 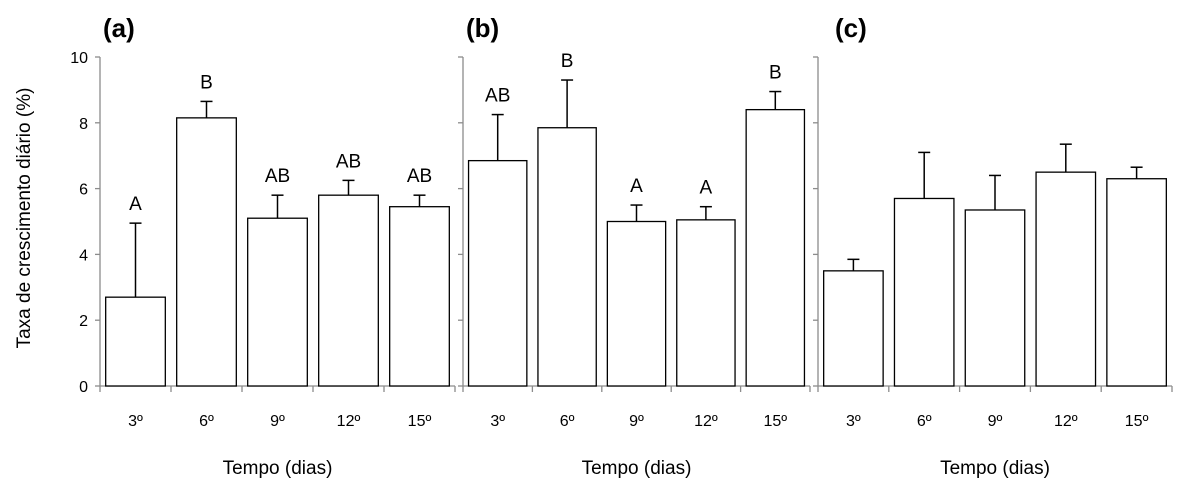 I want to click on y-axis-label: Taxa de crescimento diário (%), so click(x=24, y=218).